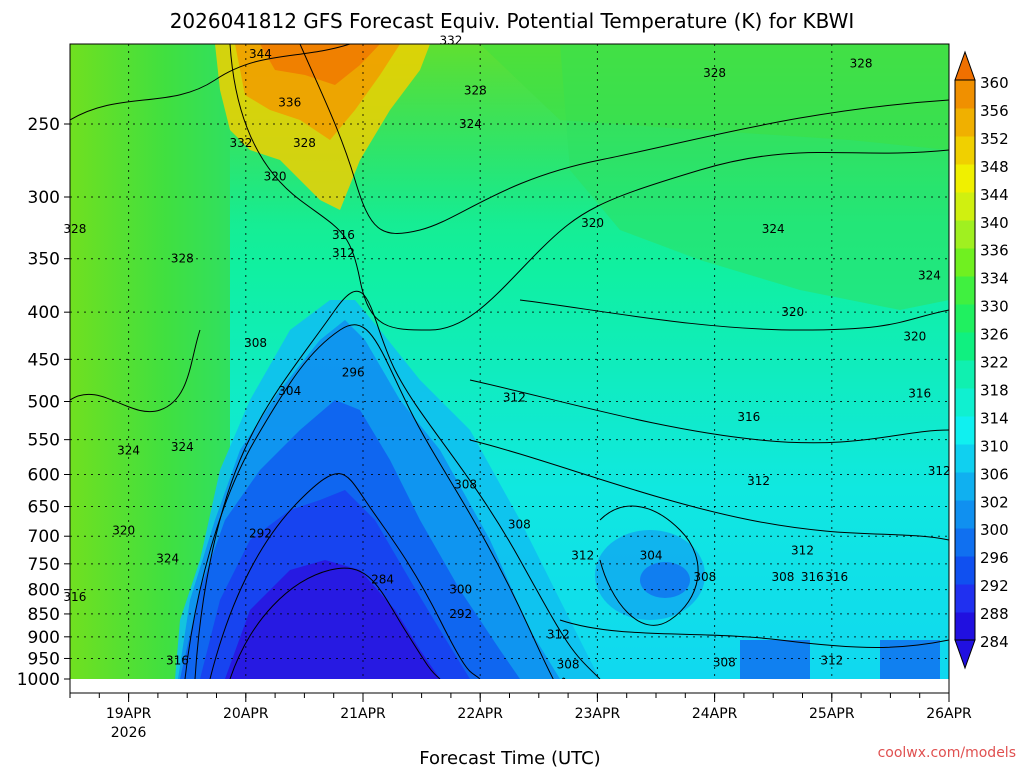 The width and height of the screenshot is (1024, 768). What do you see at coordinates (509, 686) in the screenshot?
I see `ground-strip` at bounding box center [509, 686].